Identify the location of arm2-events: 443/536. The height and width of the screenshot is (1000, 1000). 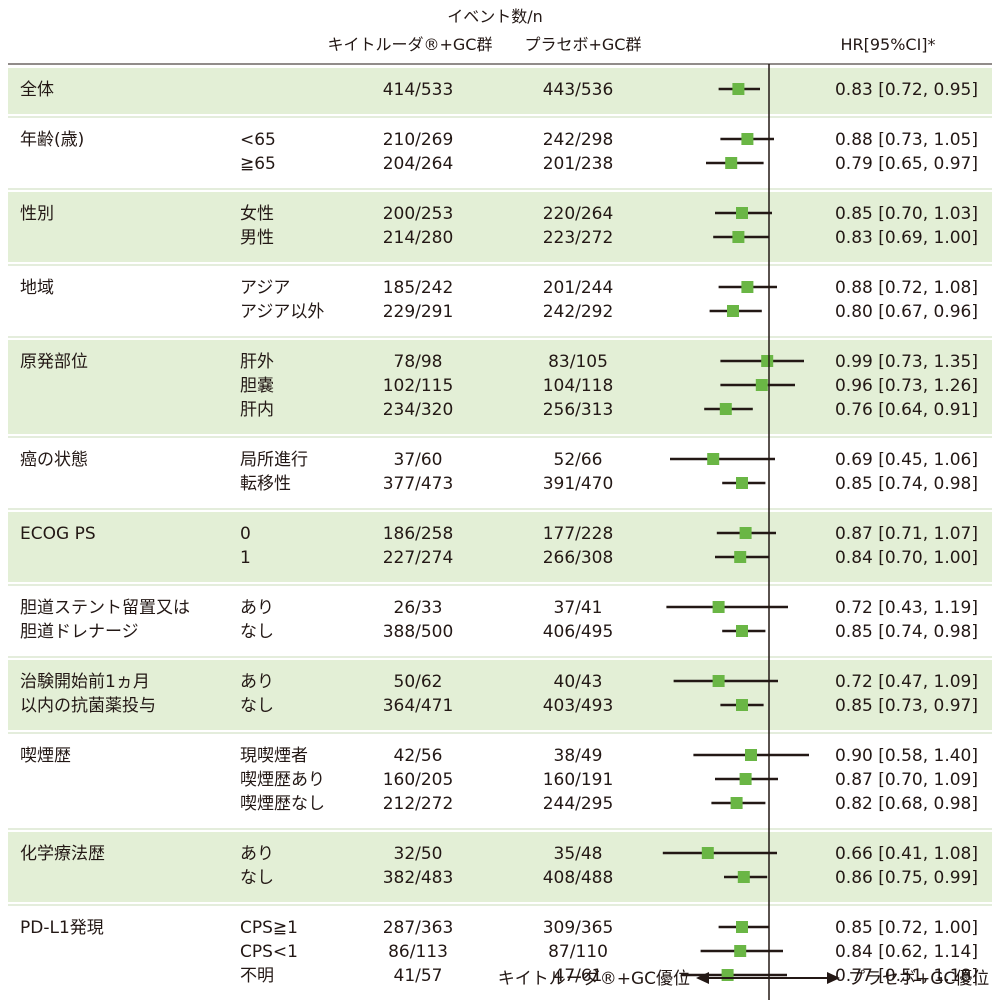
(578, 90).